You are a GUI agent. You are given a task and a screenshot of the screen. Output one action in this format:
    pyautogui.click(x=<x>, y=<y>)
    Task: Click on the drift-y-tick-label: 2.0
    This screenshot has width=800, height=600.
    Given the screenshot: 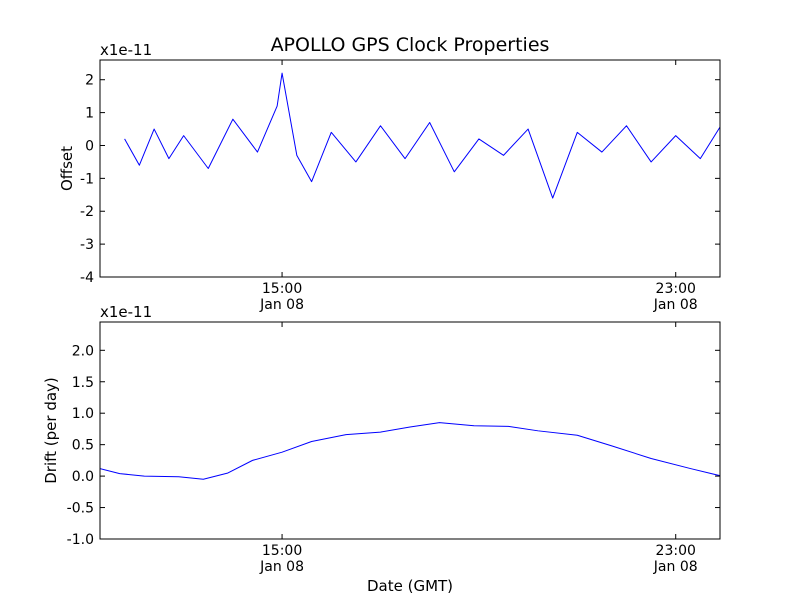 What is the action you would take?
    pyautogui.click(x=83, y=351)
    